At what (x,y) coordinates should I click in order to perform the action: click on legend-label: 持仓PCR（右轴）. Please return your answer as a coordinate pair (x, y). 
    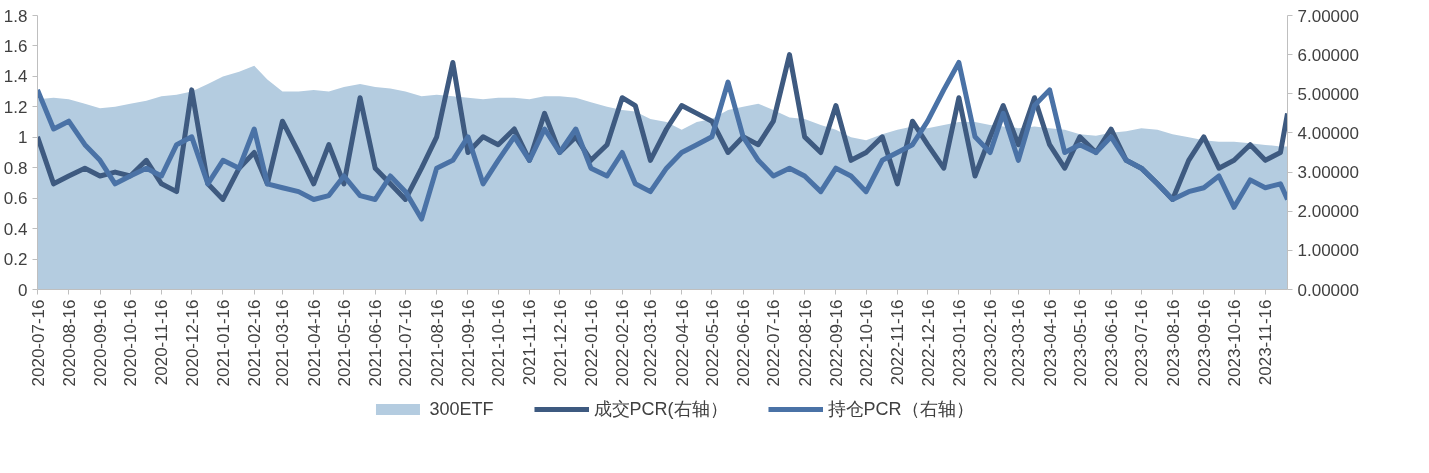
    Looking at the image, I should click on (900, 409).